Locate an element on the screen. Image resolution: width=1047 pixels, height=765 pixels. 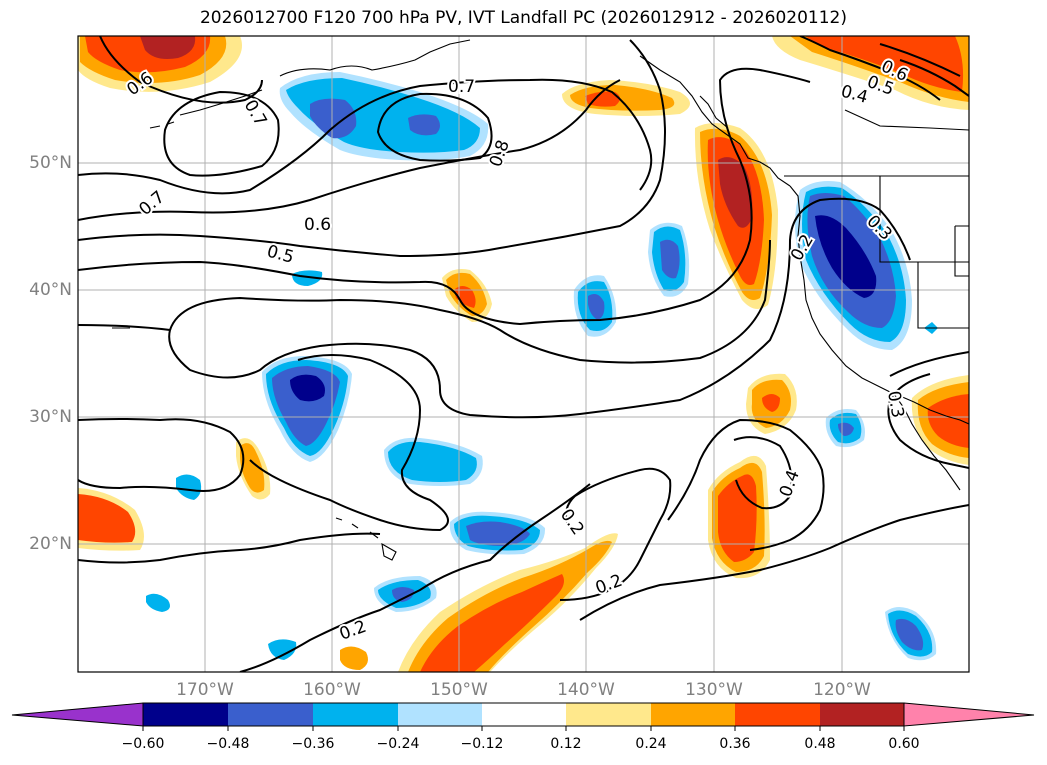
colorbar-frame is located at coordinates (523, 714).